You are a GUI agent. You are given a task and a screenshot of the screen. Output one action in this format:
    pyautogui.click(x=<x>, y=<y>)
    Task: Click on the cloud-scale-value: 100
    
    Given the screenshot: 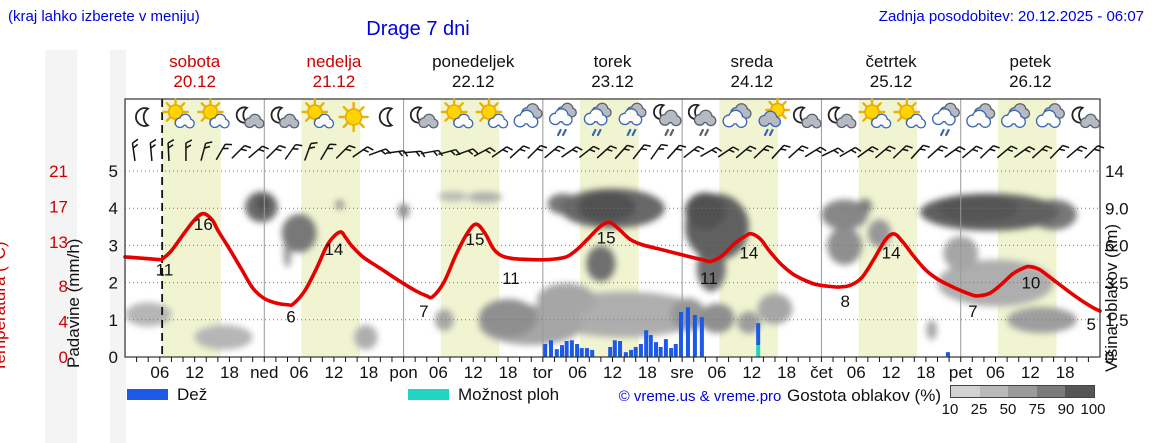 What is the action you would take?
    pyautogui.click(x=1093, y=409)
    